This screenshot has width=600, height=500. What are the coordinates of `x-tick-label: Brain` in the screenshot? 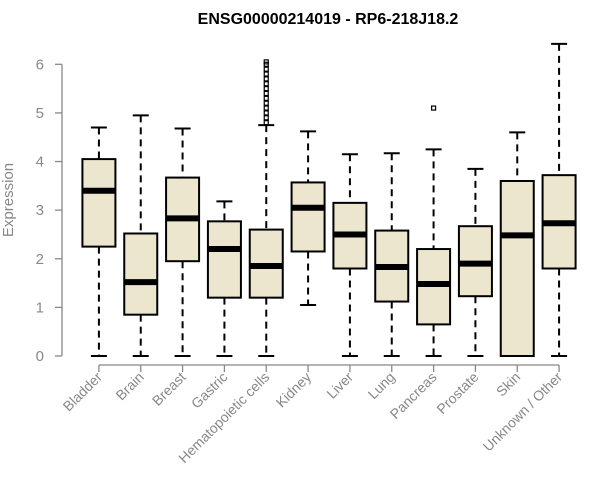 It's located at (129, 386).